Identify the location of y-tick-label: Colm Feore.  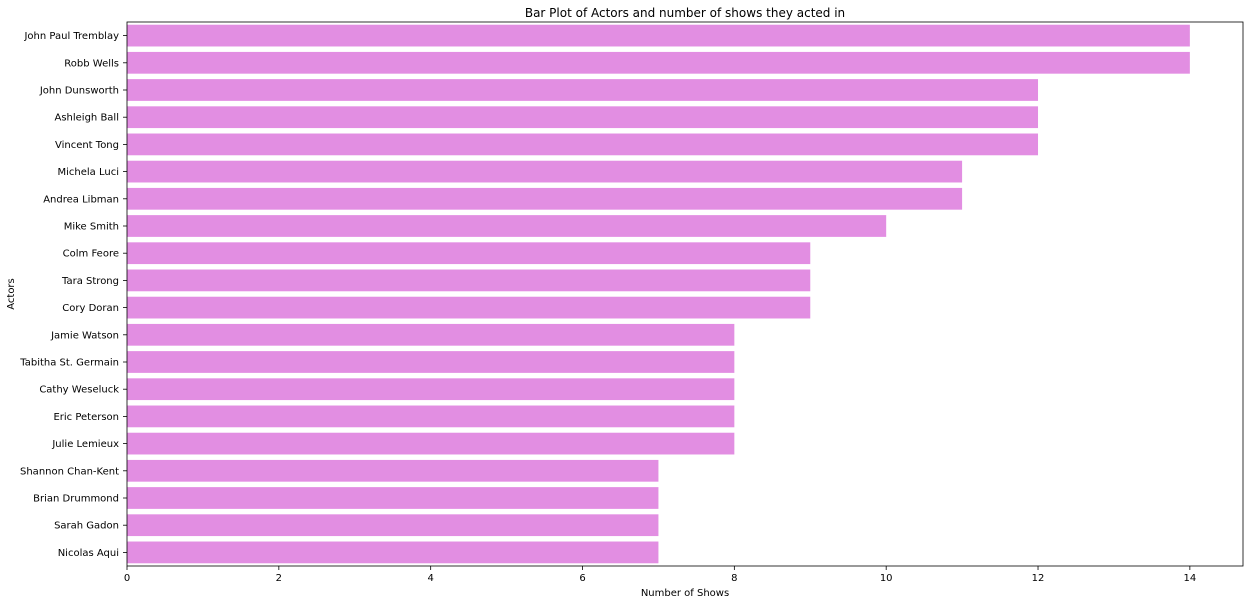
(91, 254).